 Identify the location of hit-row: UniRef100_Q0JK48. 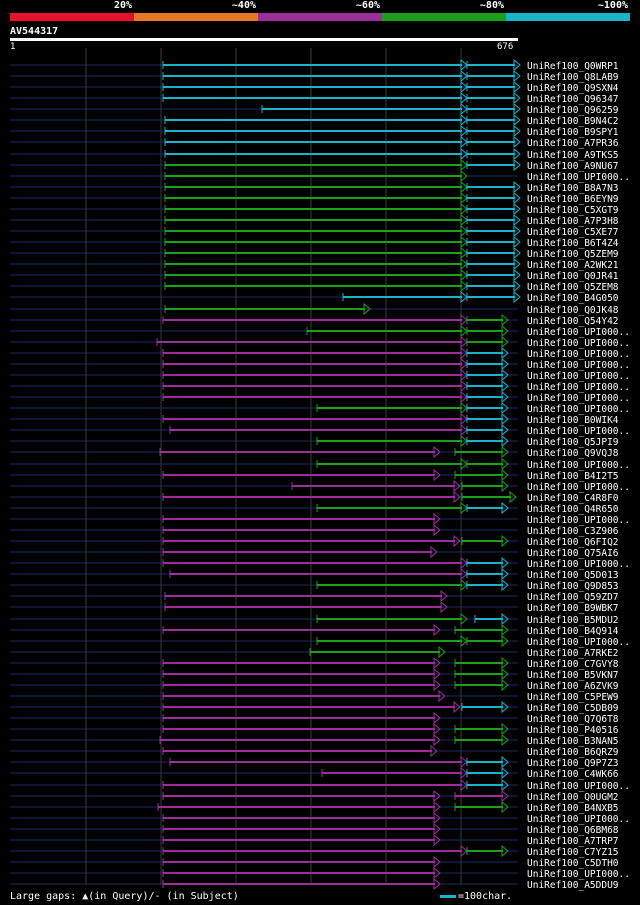
(314, 309).